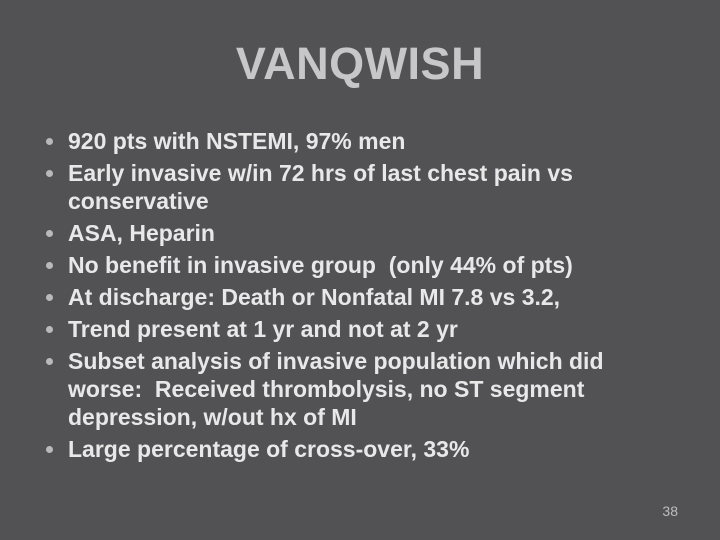 Image resolution: width=720 pixels, height=540 pixels. I want to click on bullet-item: Trend present at 1 yr and not at 2 yr, so click(356, 329).